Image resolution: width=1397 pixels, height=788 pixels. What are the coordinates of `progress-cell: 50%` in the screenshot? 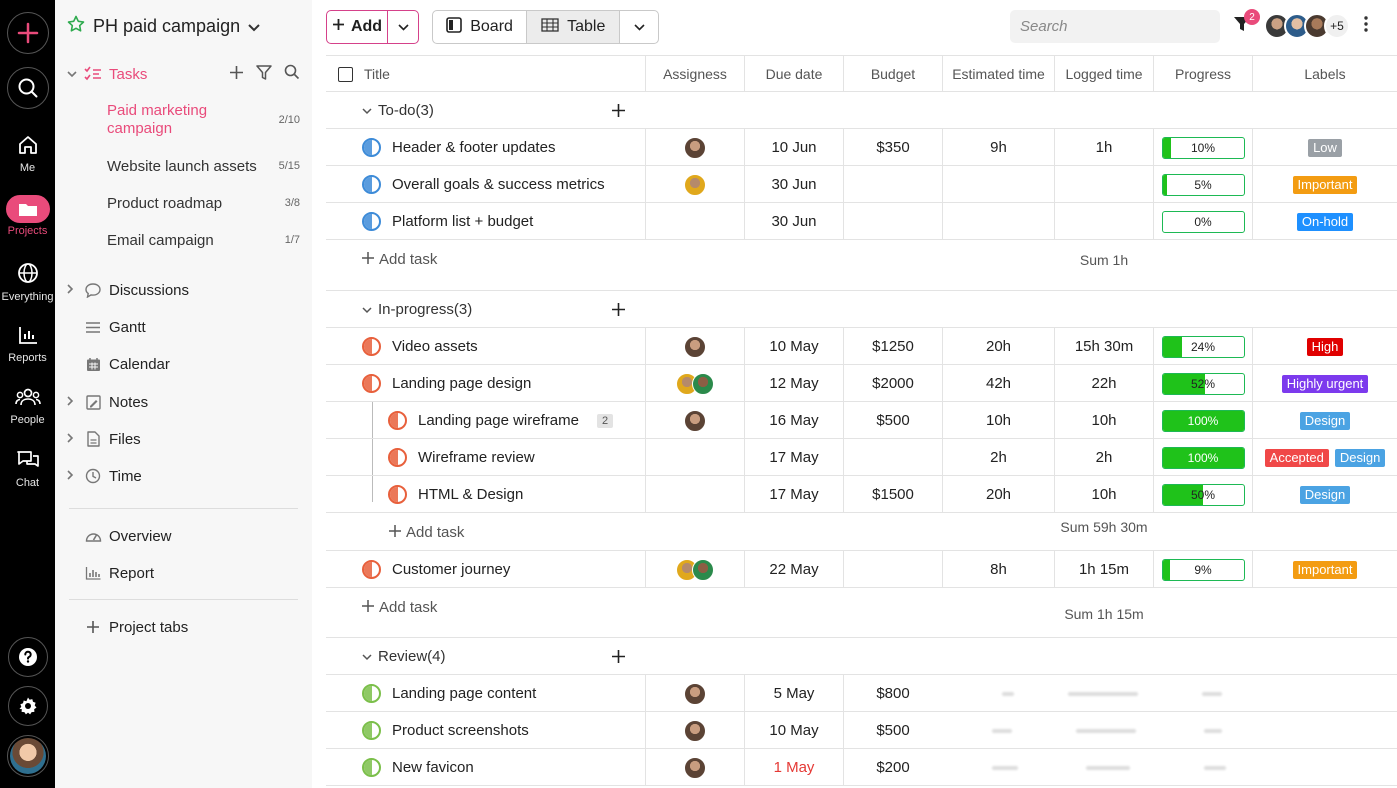 It's located at (1202, 494).